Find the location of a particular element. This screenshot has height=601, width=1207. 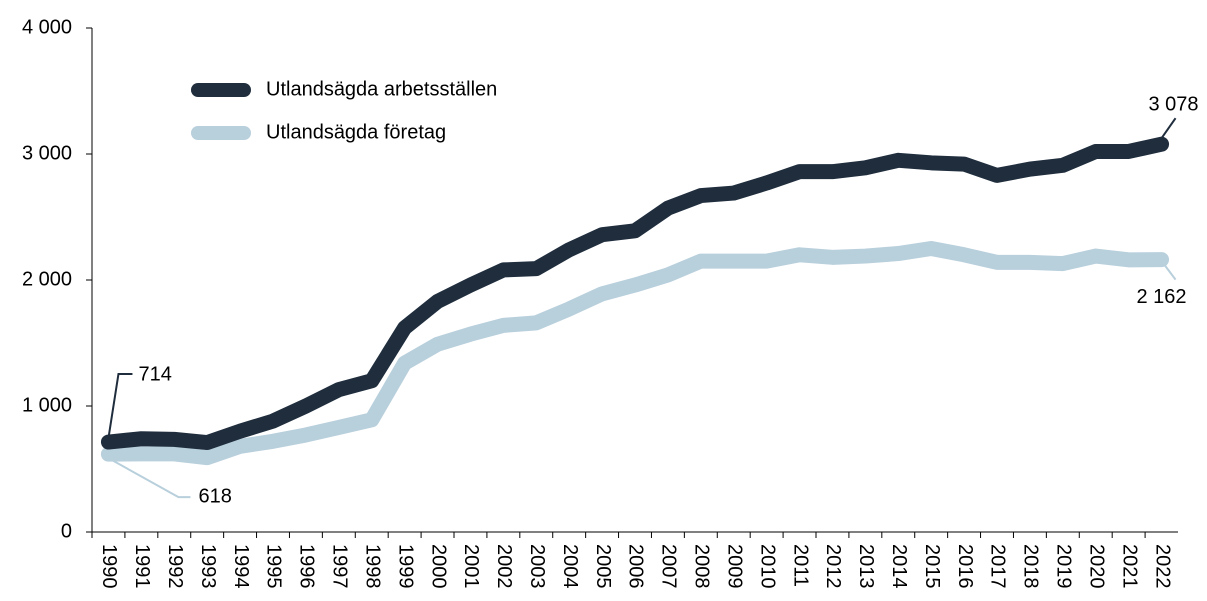

y-tick-label: 0 is located at coordinates (66, 531).